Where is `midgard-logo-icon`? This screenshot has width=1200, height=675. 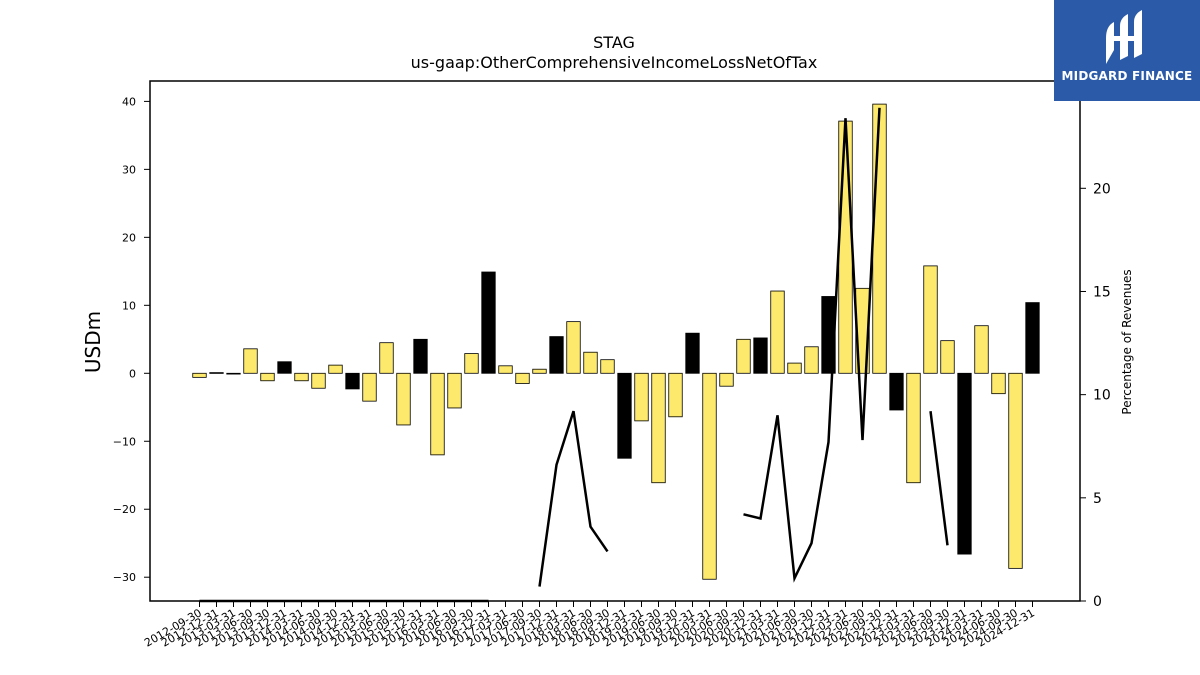 midgard-logo-icon is located at coordinates (1124, 37).